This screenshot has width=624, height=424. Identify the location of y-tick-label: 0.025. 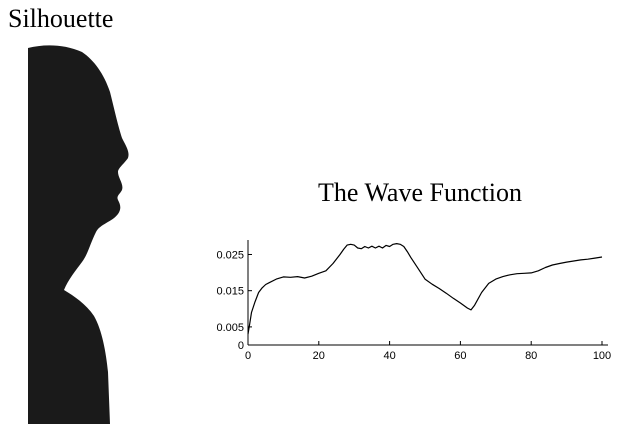
(230, 255).